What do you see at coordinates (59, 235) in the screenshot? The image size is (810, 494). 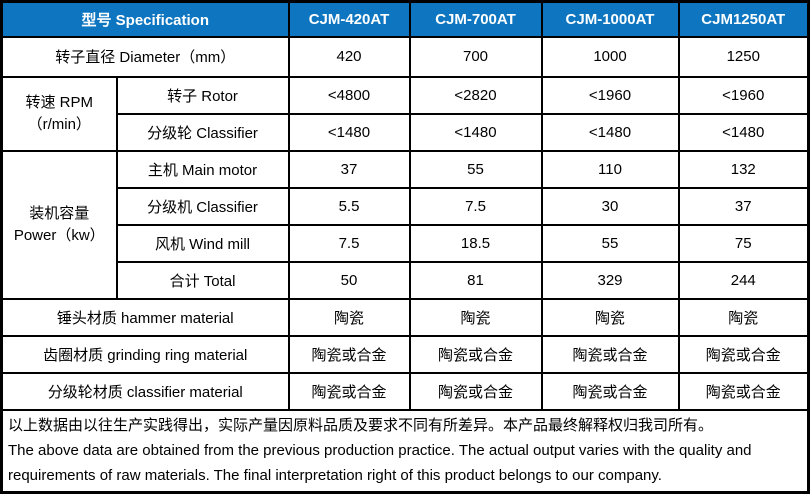 I see `power-group-label-line2: Power（kw）` at bounding box center [59, 235].